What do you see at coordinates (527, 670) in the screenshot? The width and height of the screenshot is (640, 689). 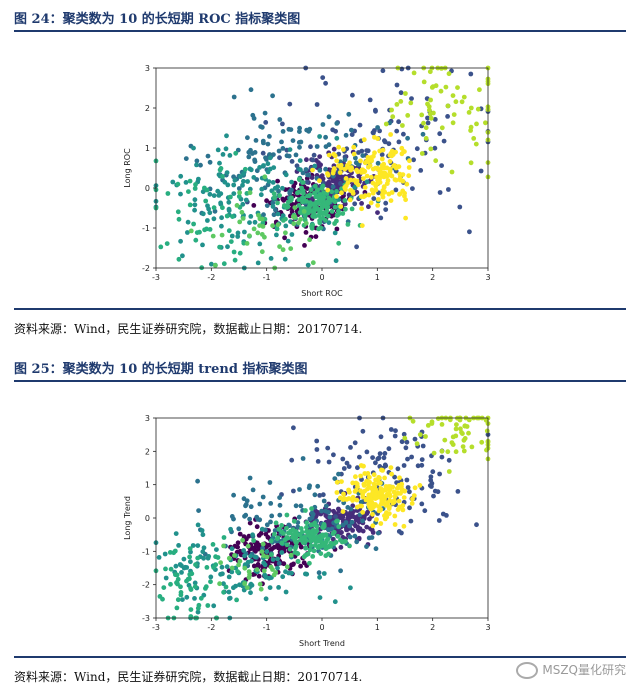 I see `wechat-icon` at bounding box center [527, 670].